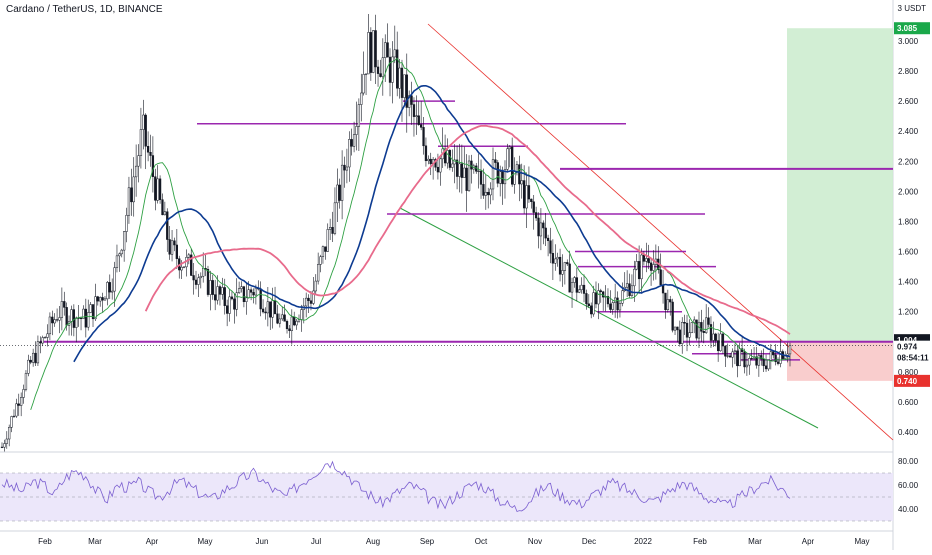 The width and height of the screenshot is (932, 555). Describe the element at coordinates (908, 101) in the screenshot. I see `price-tick-label: 2.600` at that location.